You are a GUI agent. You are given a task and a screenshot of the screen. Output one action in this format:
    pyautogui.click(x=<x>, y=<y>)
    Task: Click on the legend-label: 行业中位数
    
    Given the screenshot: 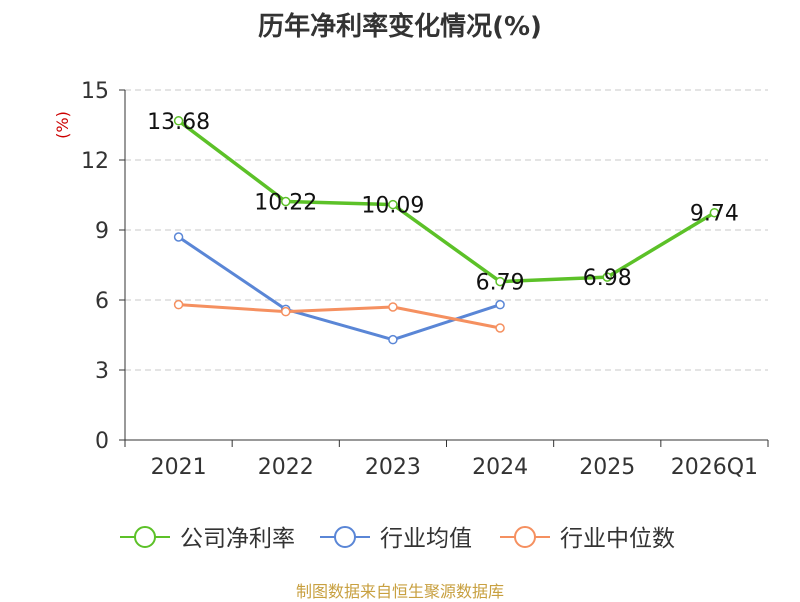 What is the action you would take?
    pyautogui.click(x=617, y=539)
    